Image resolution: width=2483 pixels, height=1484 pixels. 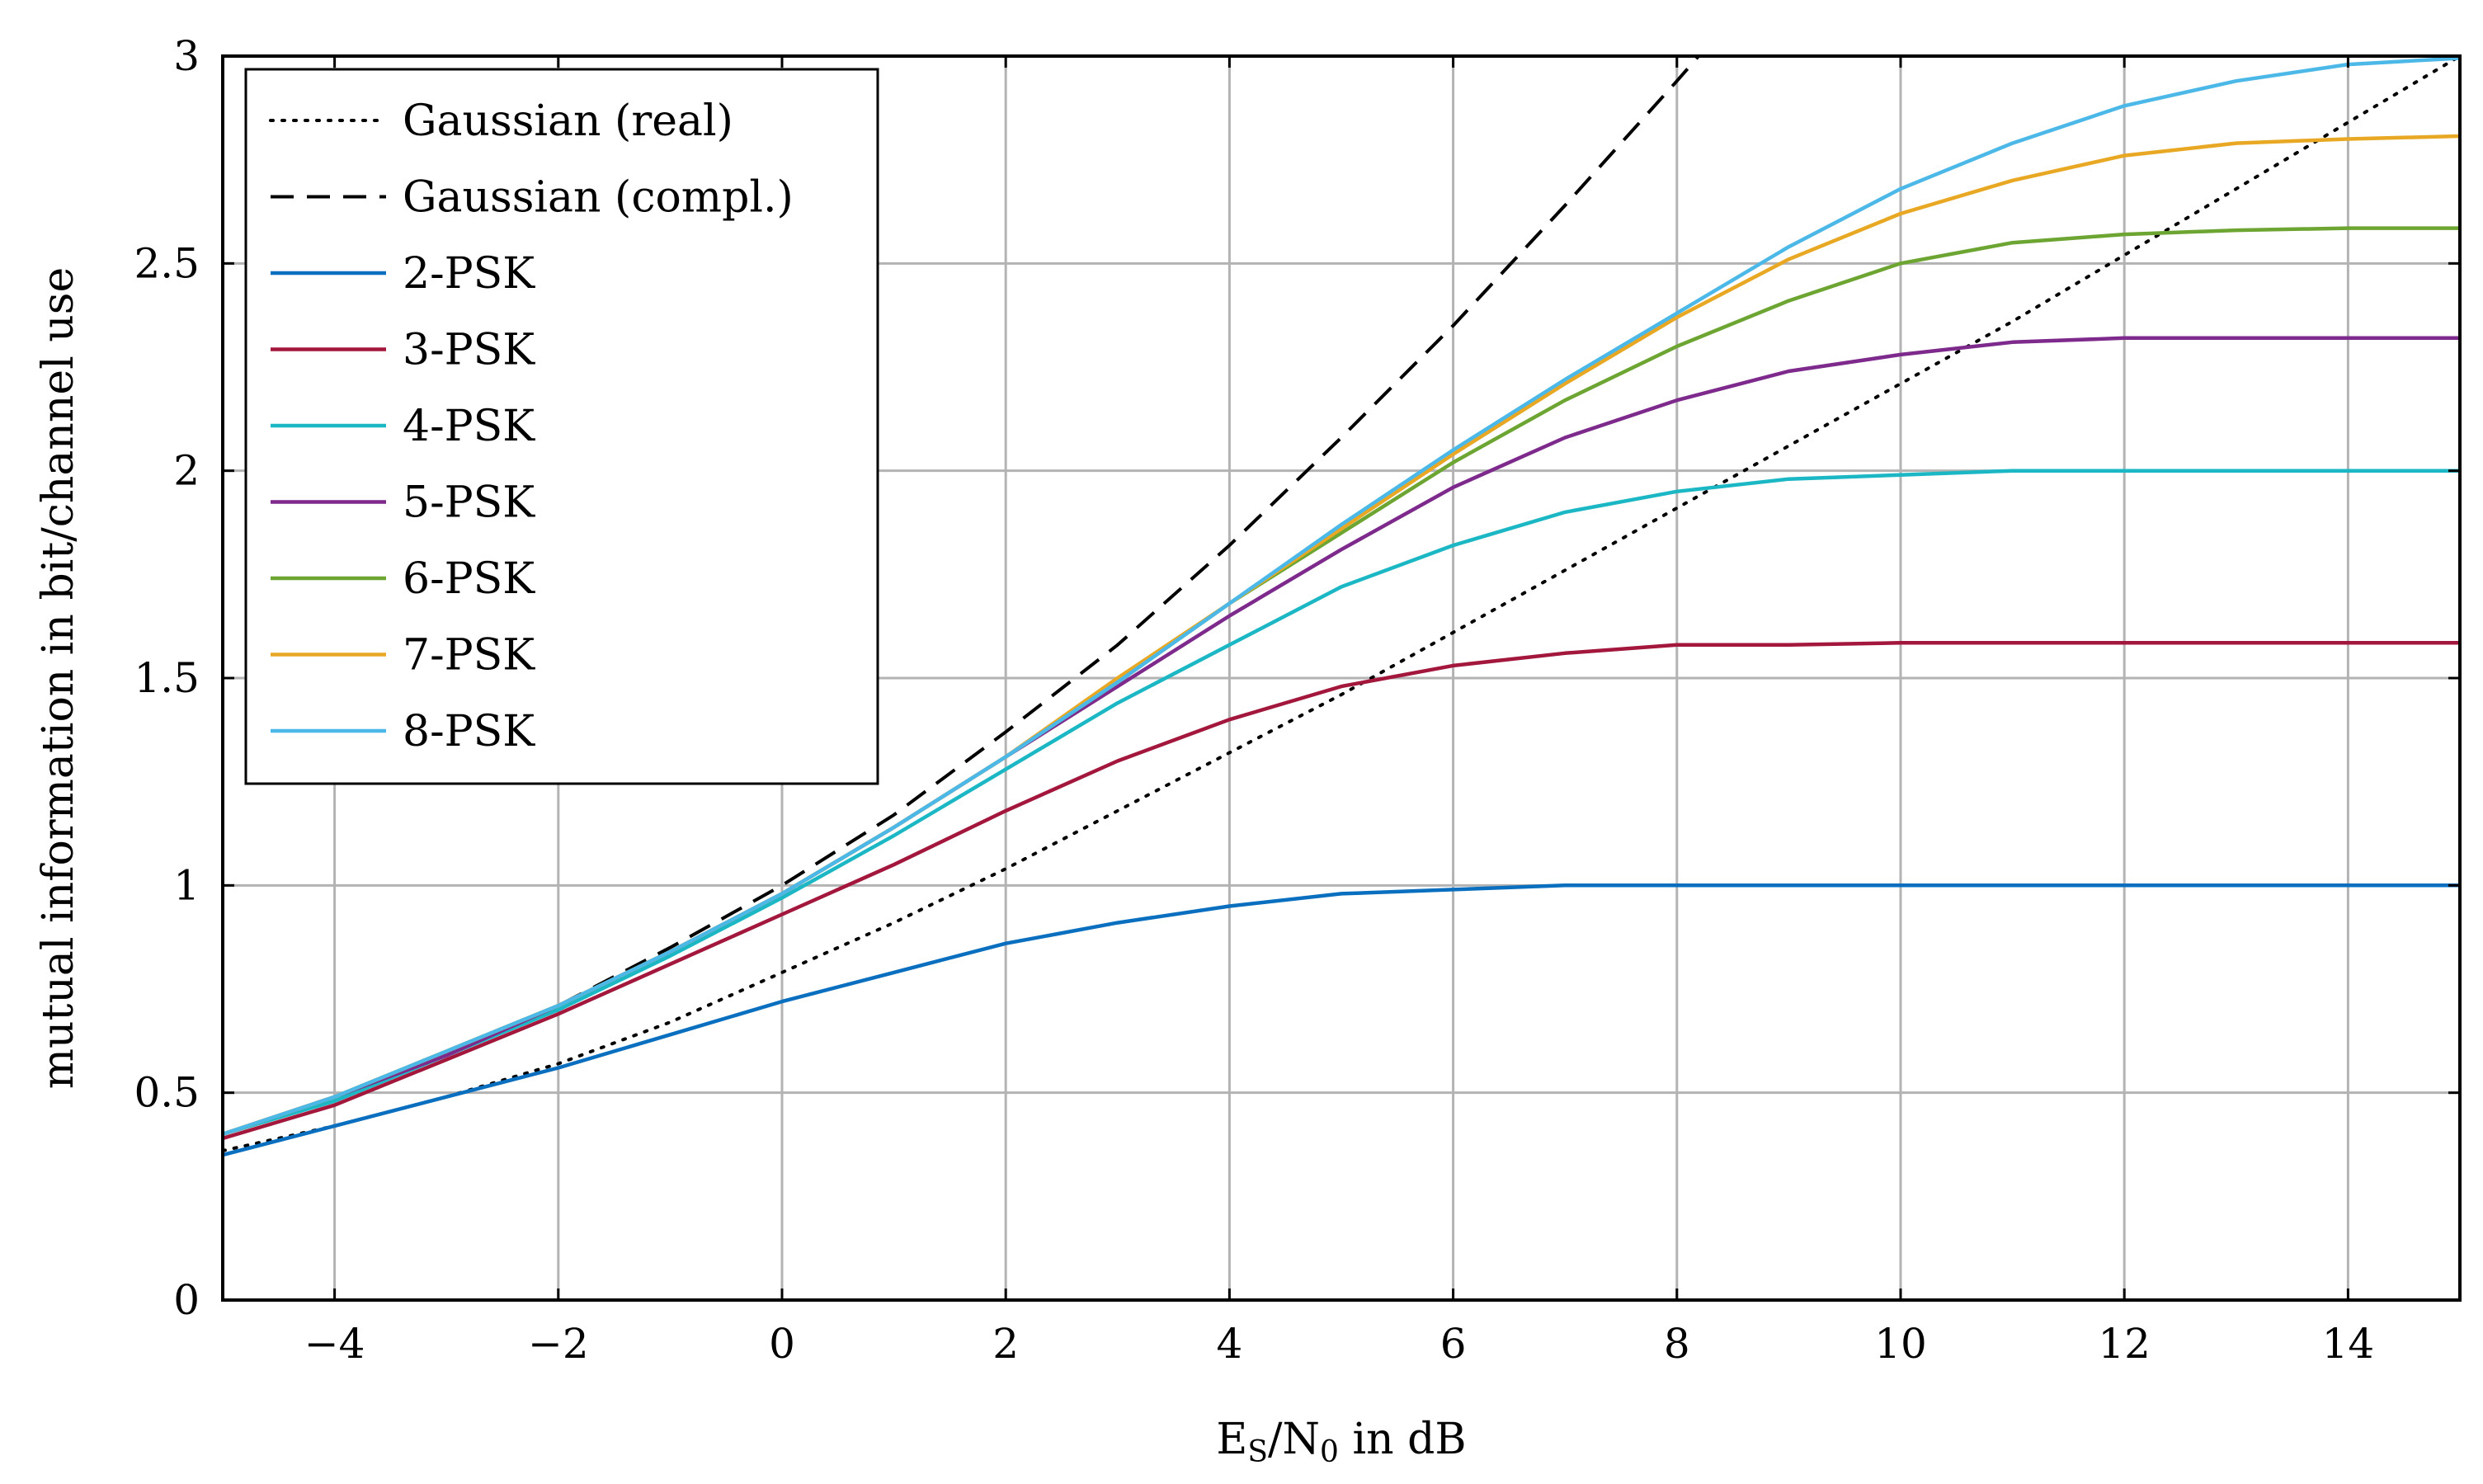 I want to click on x-axis-label-slash-n: /N, so click(x=1294, y=1439).